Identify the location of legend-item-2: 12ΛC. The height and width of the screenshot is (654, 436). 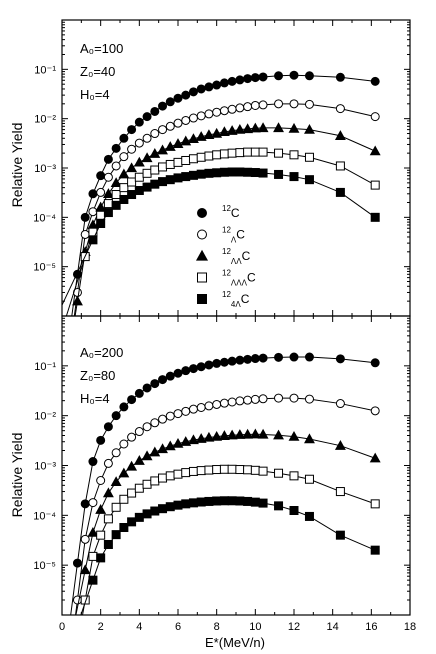
(221, 235).